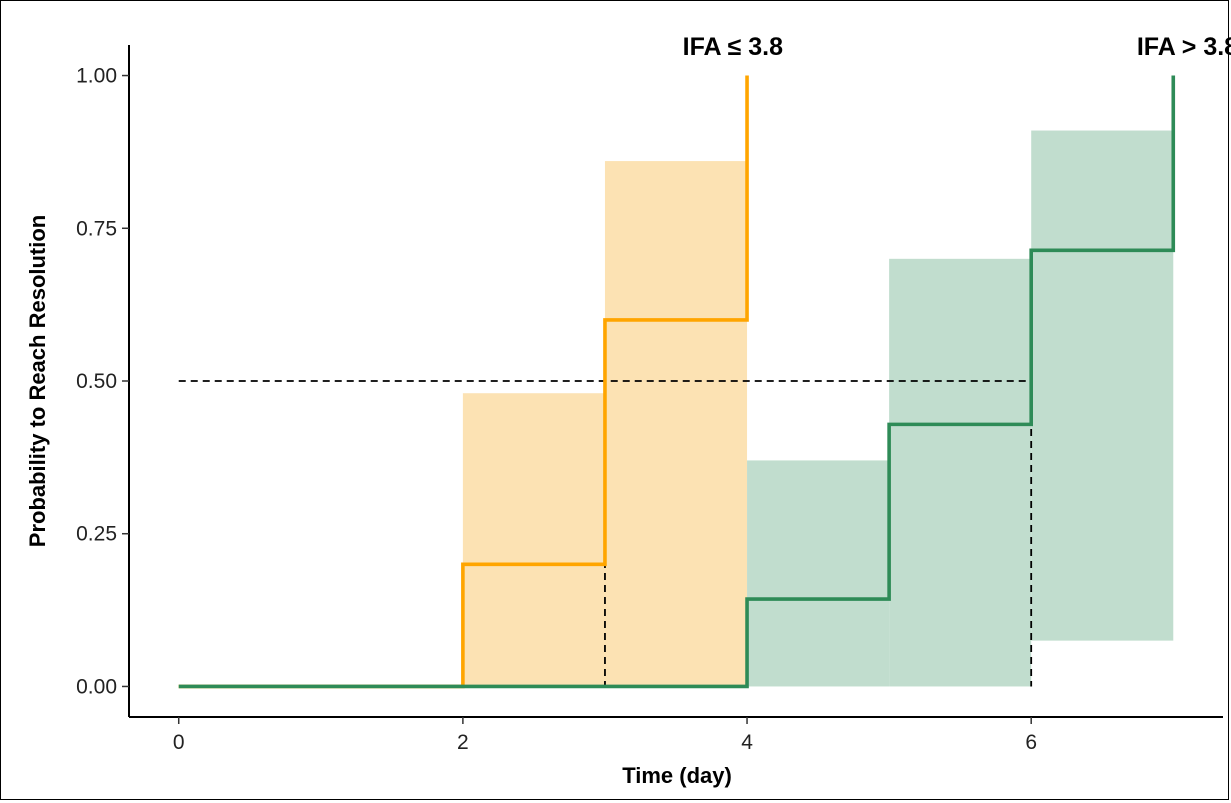 The width and height of the screenshot is (1231, 803). What do you see at coordinates (747, 742) in the screenshot?
I see `x-tick-label-2: 4` at bounding box center [747, 742].